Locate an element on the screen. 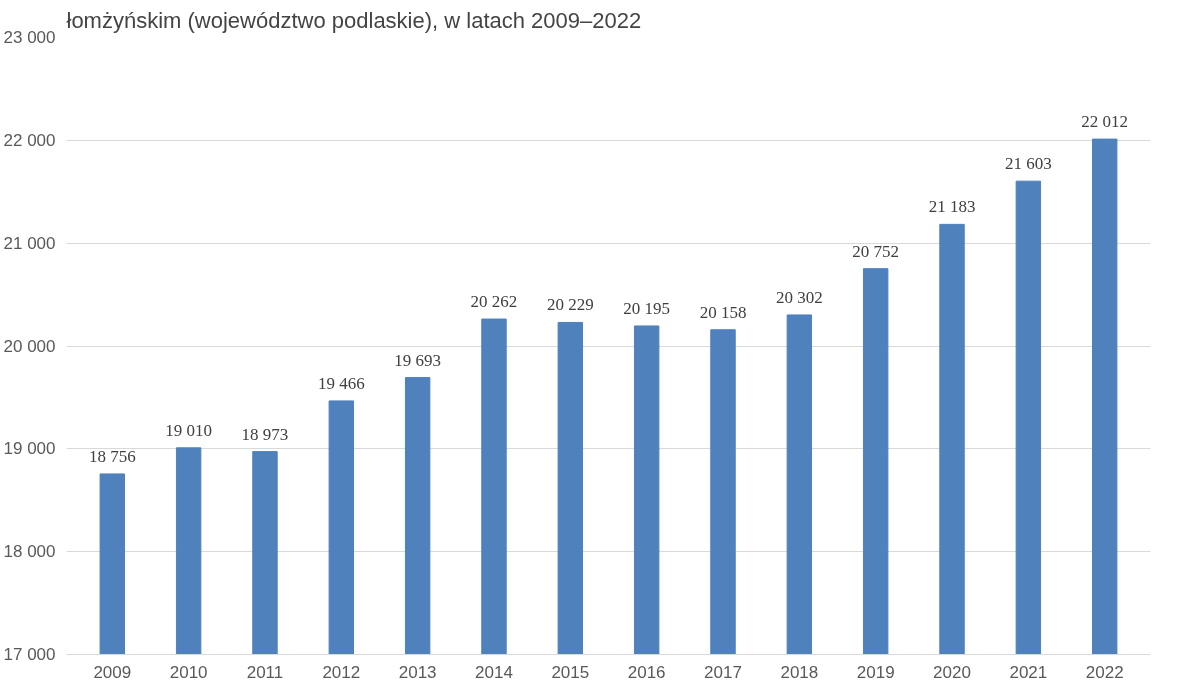 This screenshot has width=1190, height=691. y-tick-label: 20 000 is located at coordinates (29, 346).